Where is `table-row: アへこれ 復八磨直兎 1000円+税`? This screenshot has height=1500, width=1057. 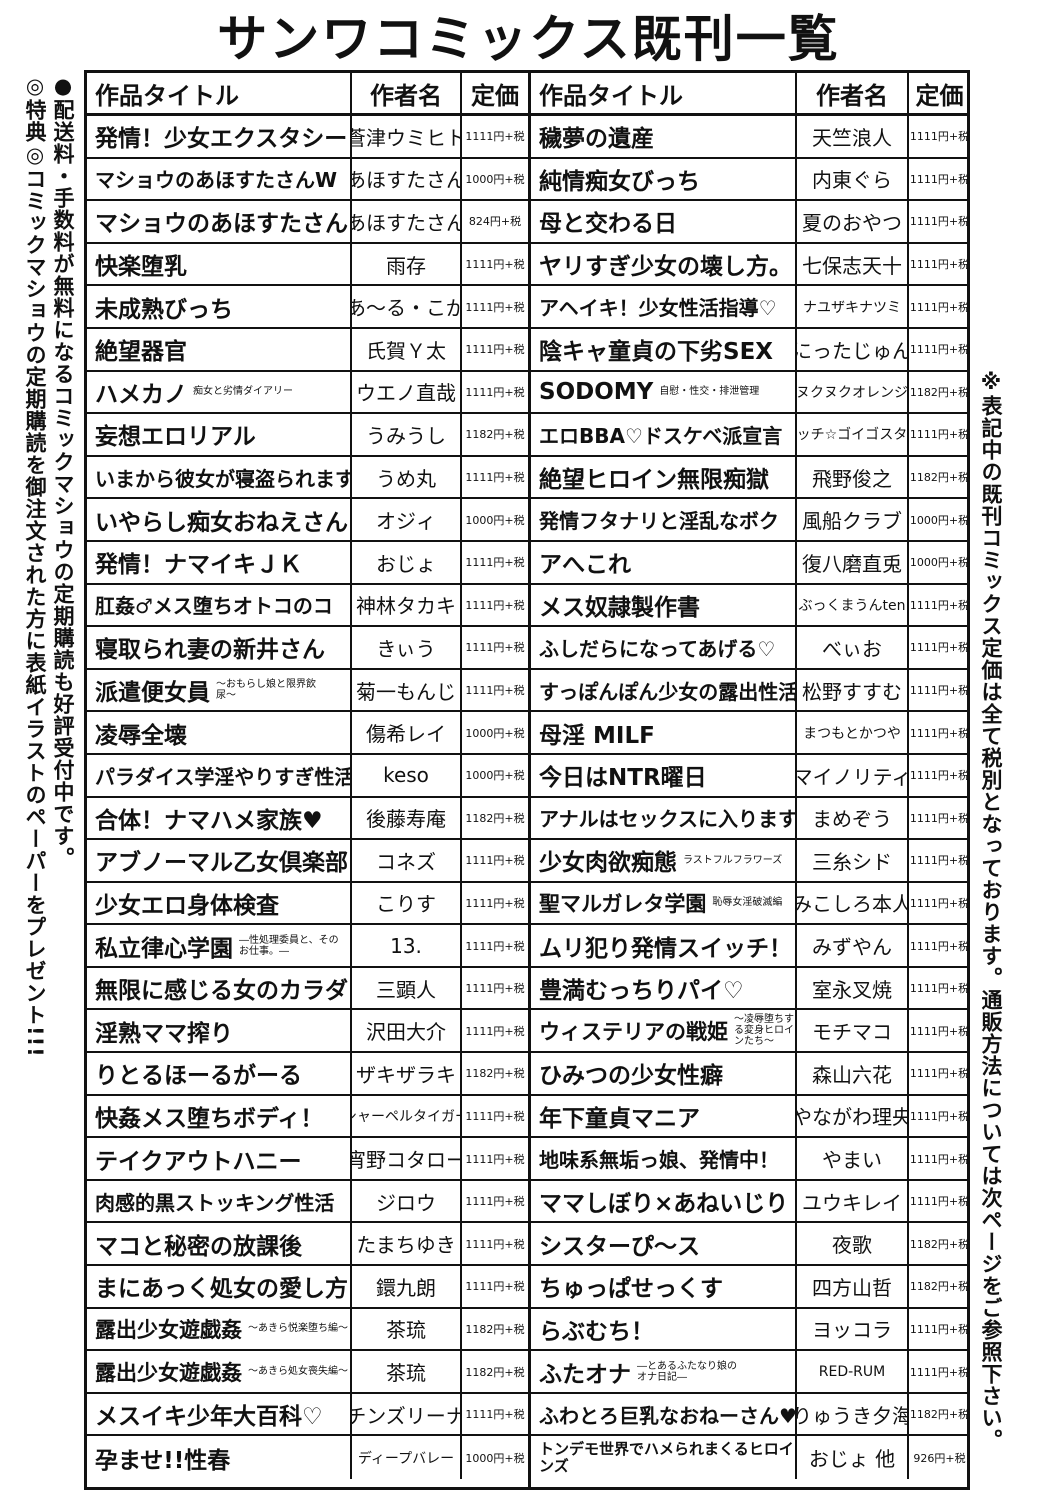 table-row: アへこれ 復八磨直兎 1000円+税 is located at coordinates (750, 563).